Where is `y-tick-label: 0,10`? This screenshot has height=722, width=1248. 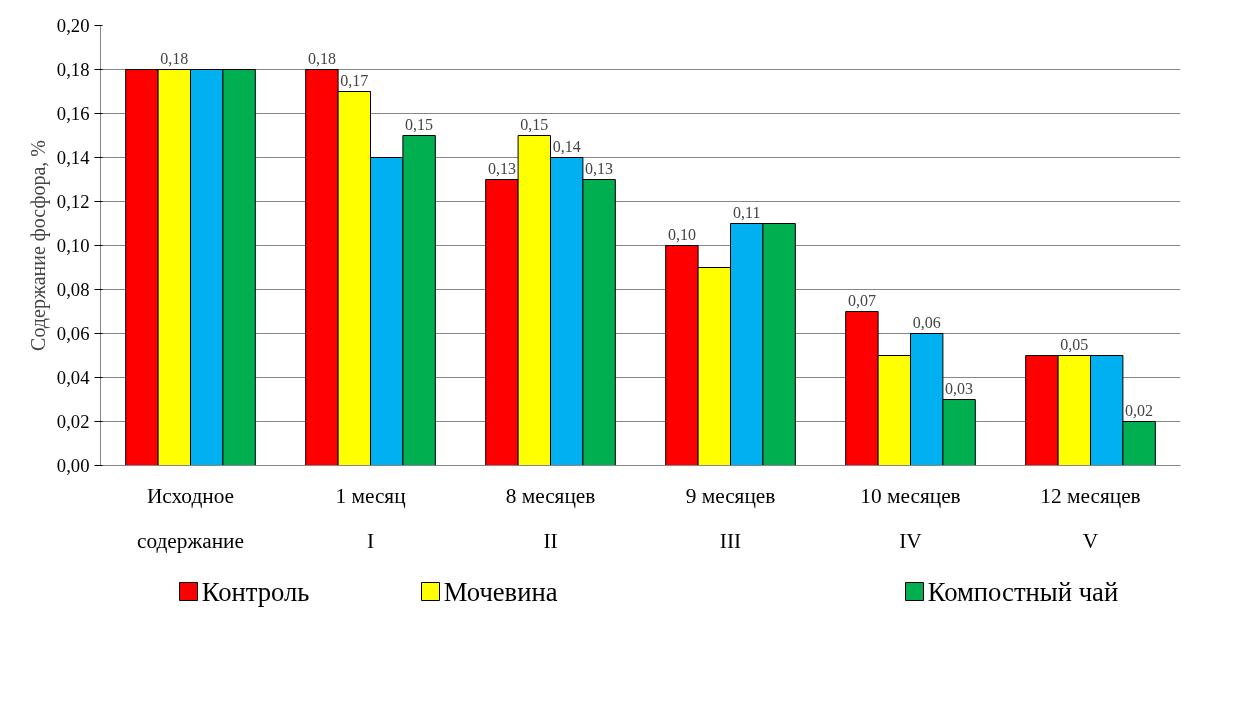 y-tick-label: 0,10 is located at coordinates (73, 245).